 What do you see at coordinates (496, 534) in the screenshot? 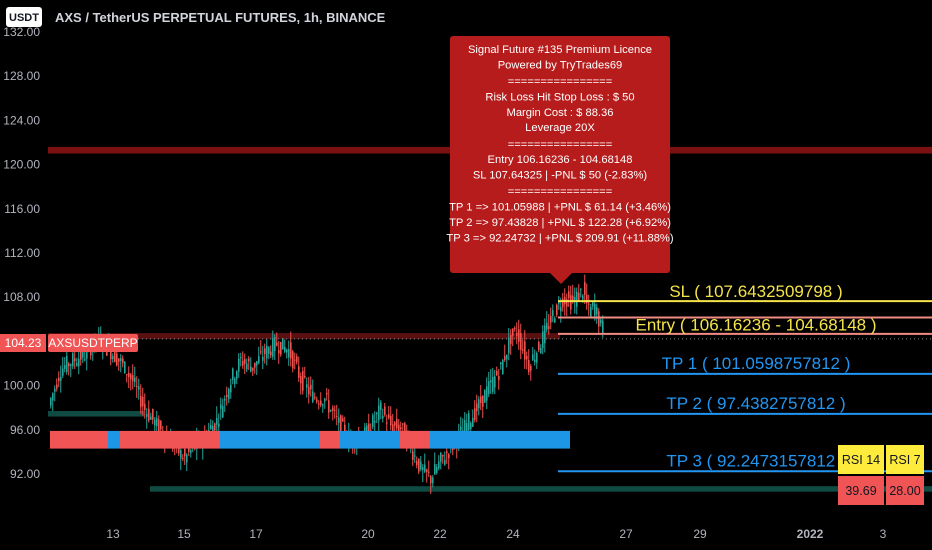
I see `time-axis: 13 15 17 20 22 24 27 29 2022 3` at bounding box center [496, 534].